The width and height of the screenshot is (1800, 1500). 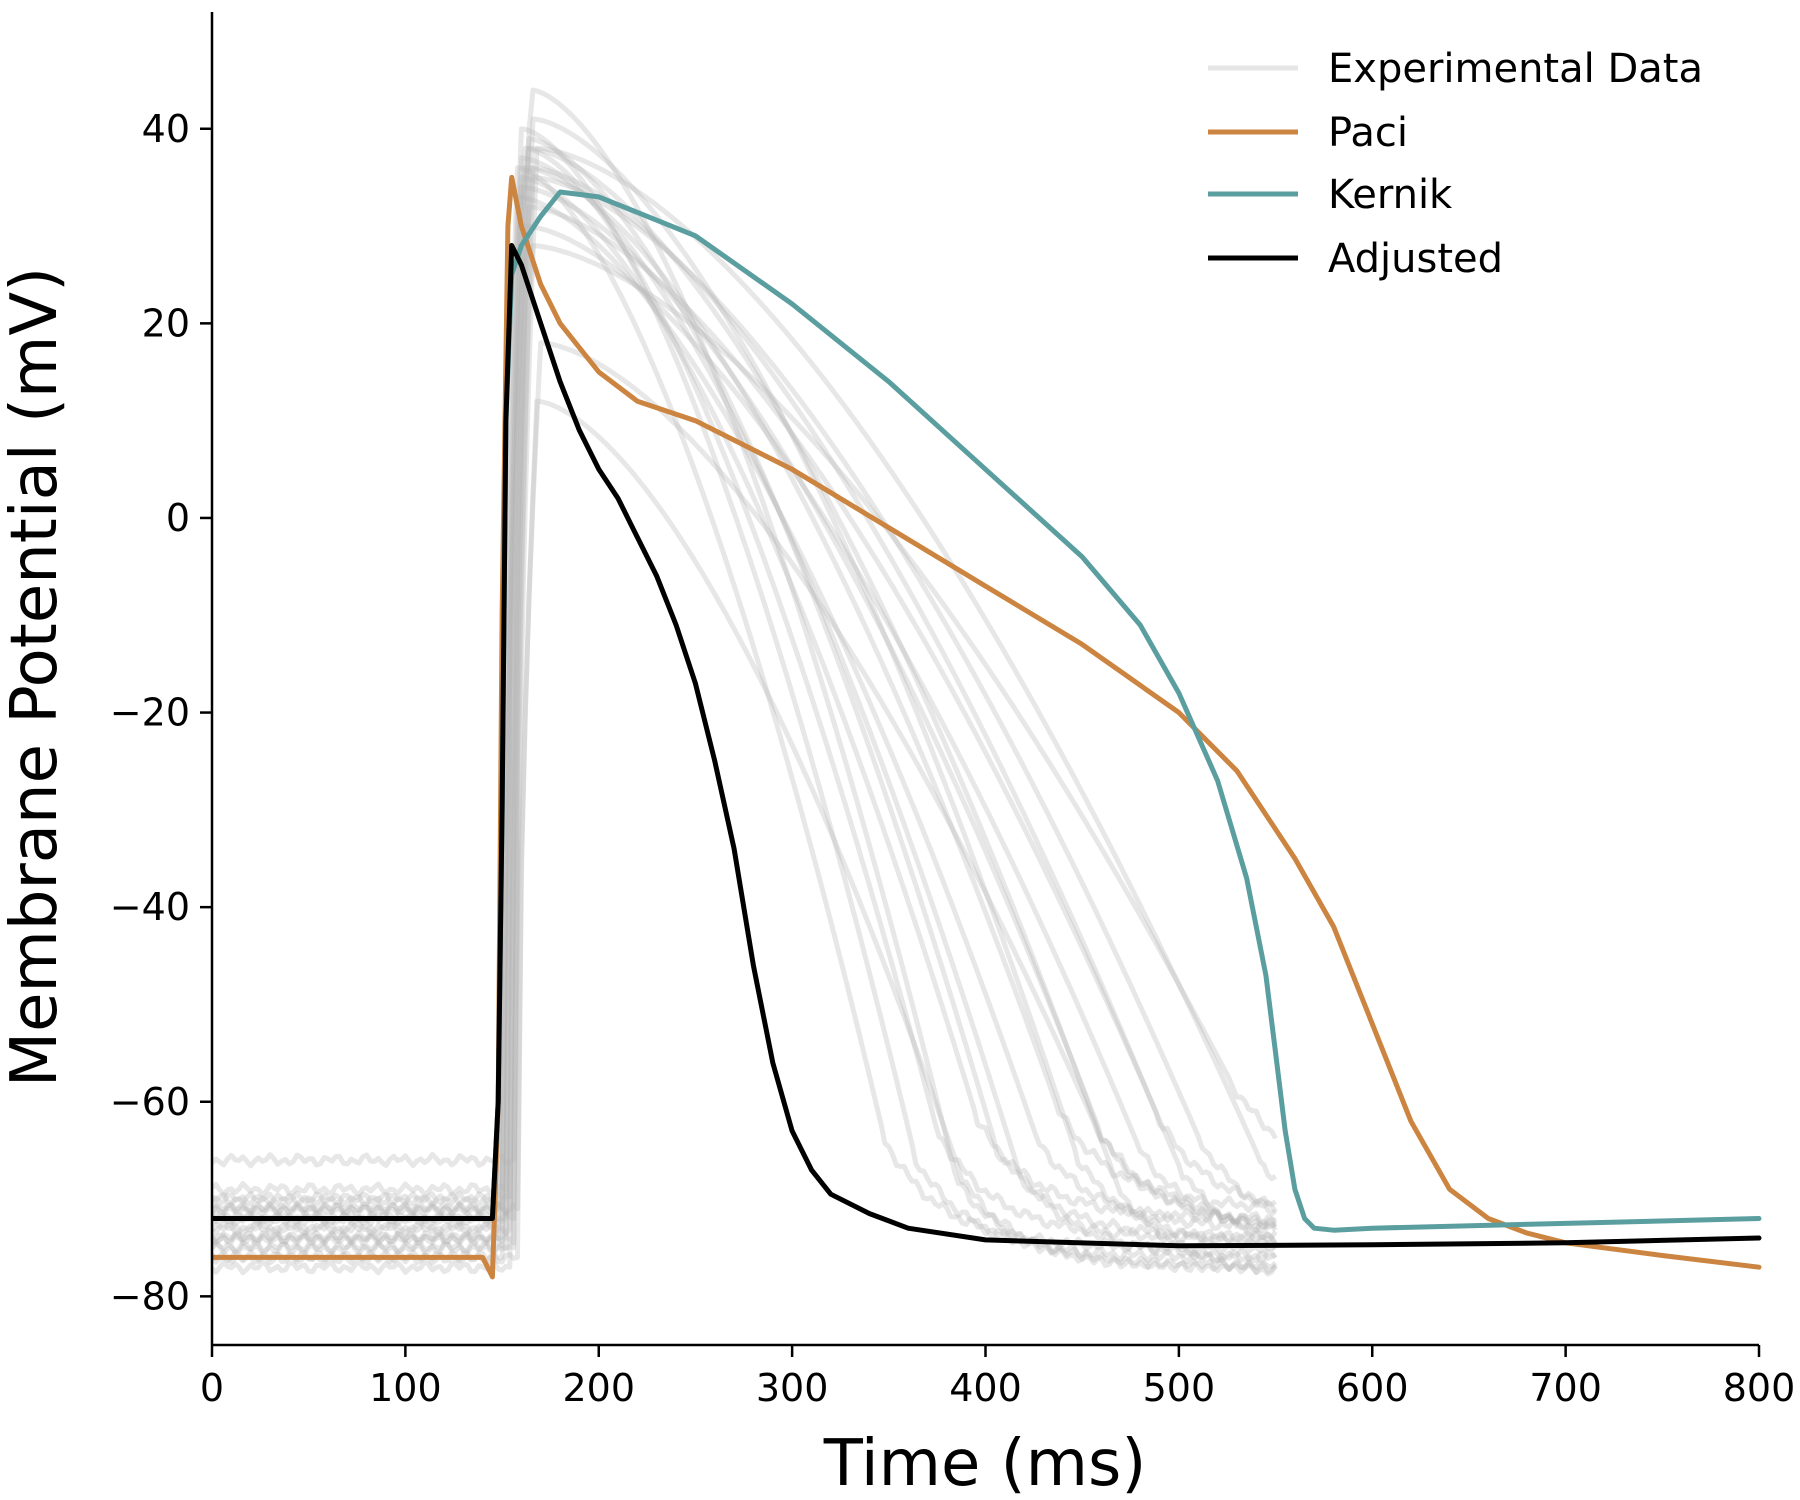 What do you see at coordinates (1565, 1388) in the screenshot?
I see `x-tick-label: 700` at bounding box center [1565, 1388].